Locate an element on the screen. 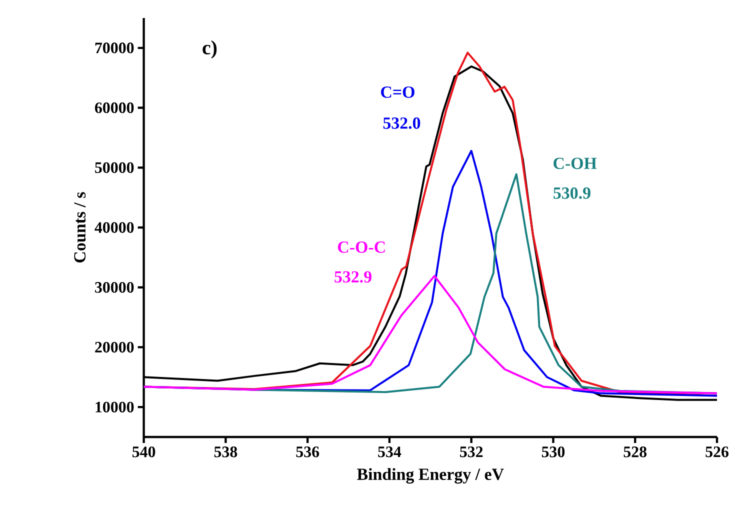 The height and width of the screenshot is (526, 737). annotation: 530.9 is located at coordinates (572, 193).